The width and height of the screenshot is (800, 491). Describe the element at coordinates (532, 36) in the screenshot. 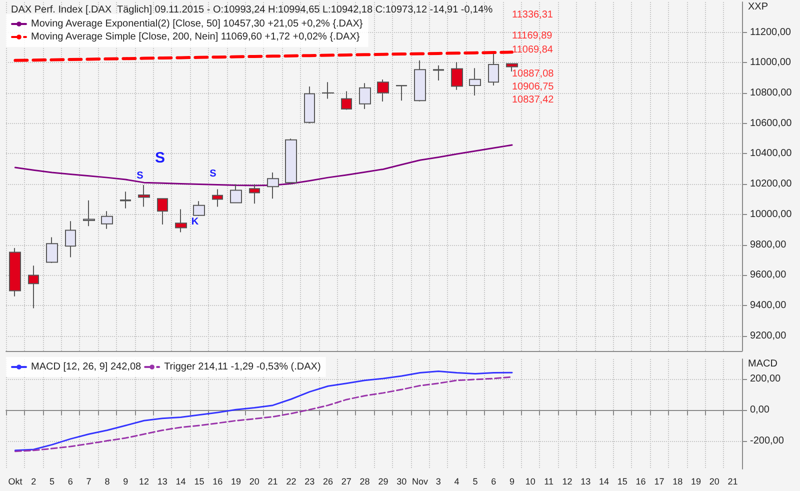

I see `annotation: 11169,89` at that location.